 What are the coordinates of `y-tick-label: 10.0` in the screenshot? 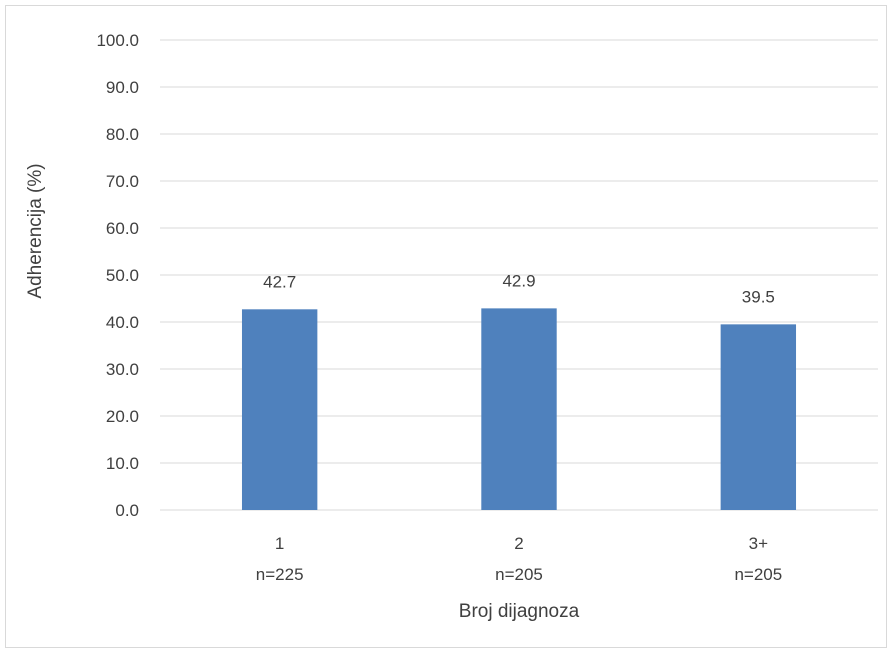 It's located at (122, 463).